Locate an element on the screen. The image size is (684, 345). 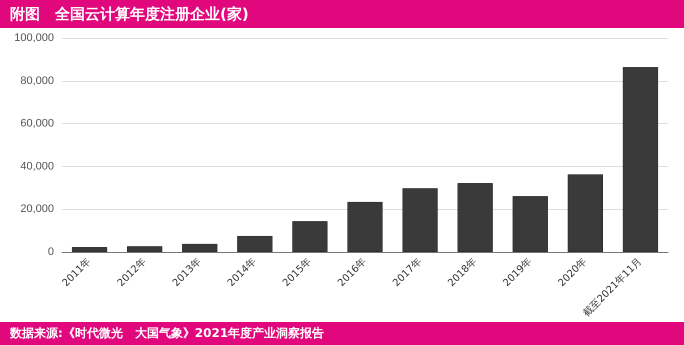
y-tick-label: 60,000 is located at coordinates (37, 124).